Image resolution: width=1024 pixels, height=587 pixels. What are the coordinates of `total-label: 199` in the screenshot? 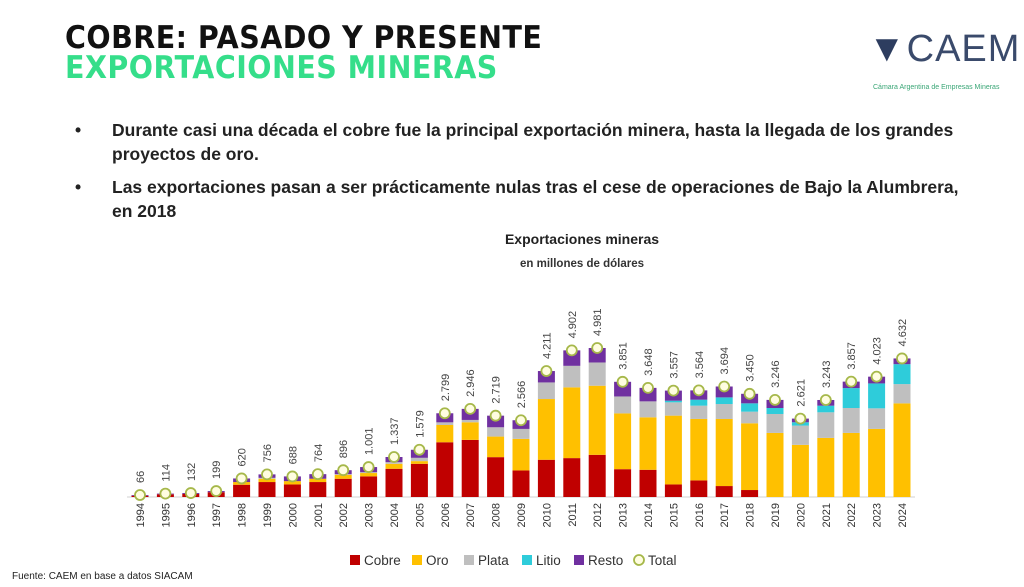 It's located at (217, 470).